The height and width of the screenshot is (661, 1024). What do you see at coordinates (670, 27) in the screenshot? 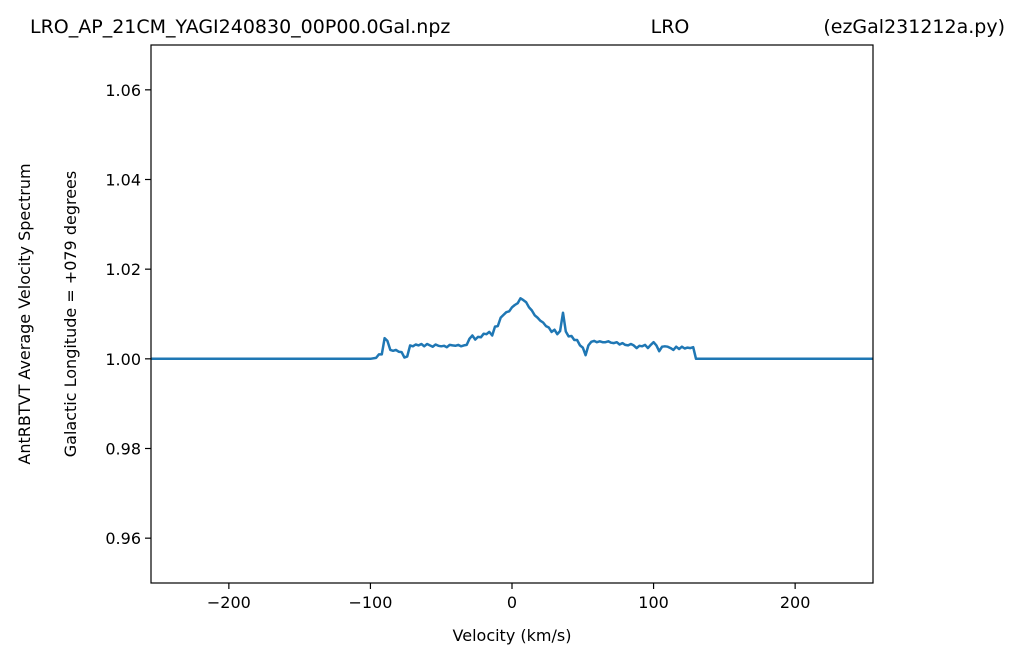
I see `title-center: LRO` at bounding box center [670, 27].